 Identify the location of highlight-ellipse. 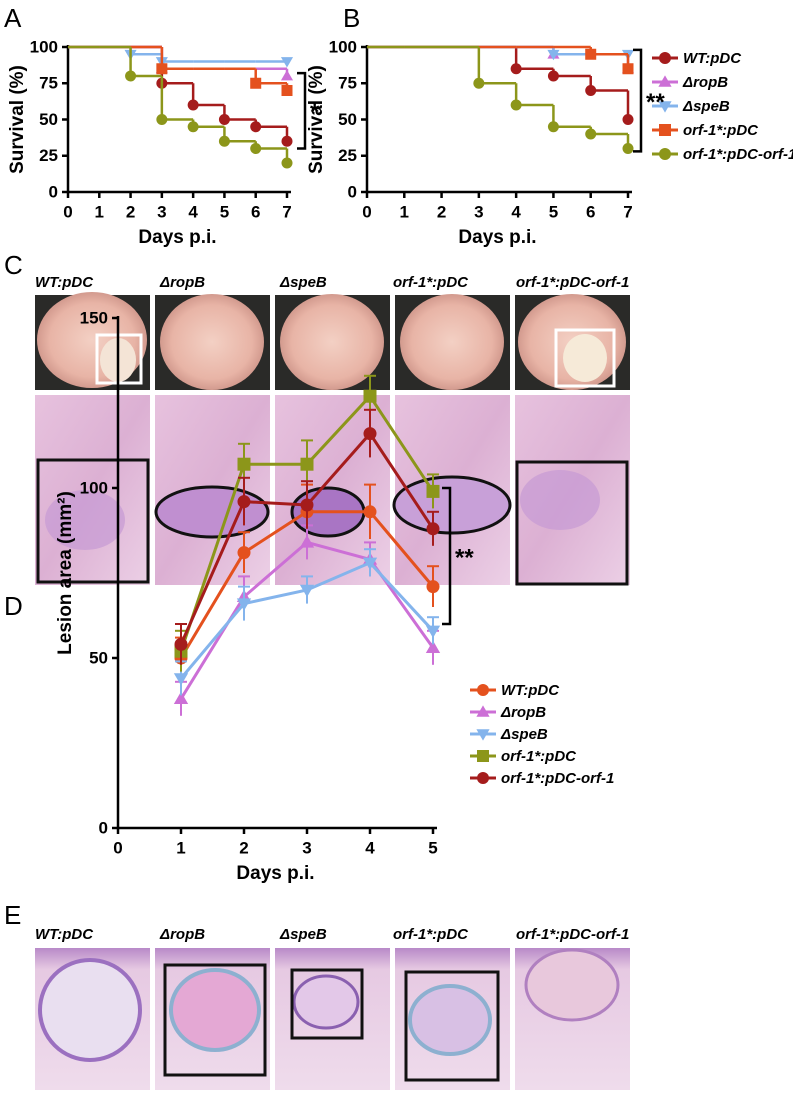
(212, 512).